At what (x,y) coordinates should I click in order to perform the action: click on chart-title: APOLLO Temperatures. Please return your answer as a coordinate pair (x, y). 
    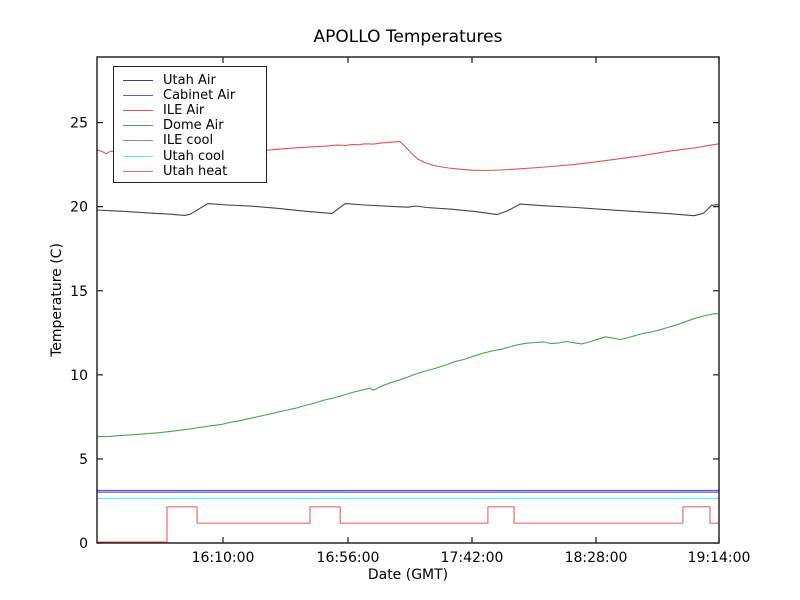
    Looking at the image, I should click on (408, 37).